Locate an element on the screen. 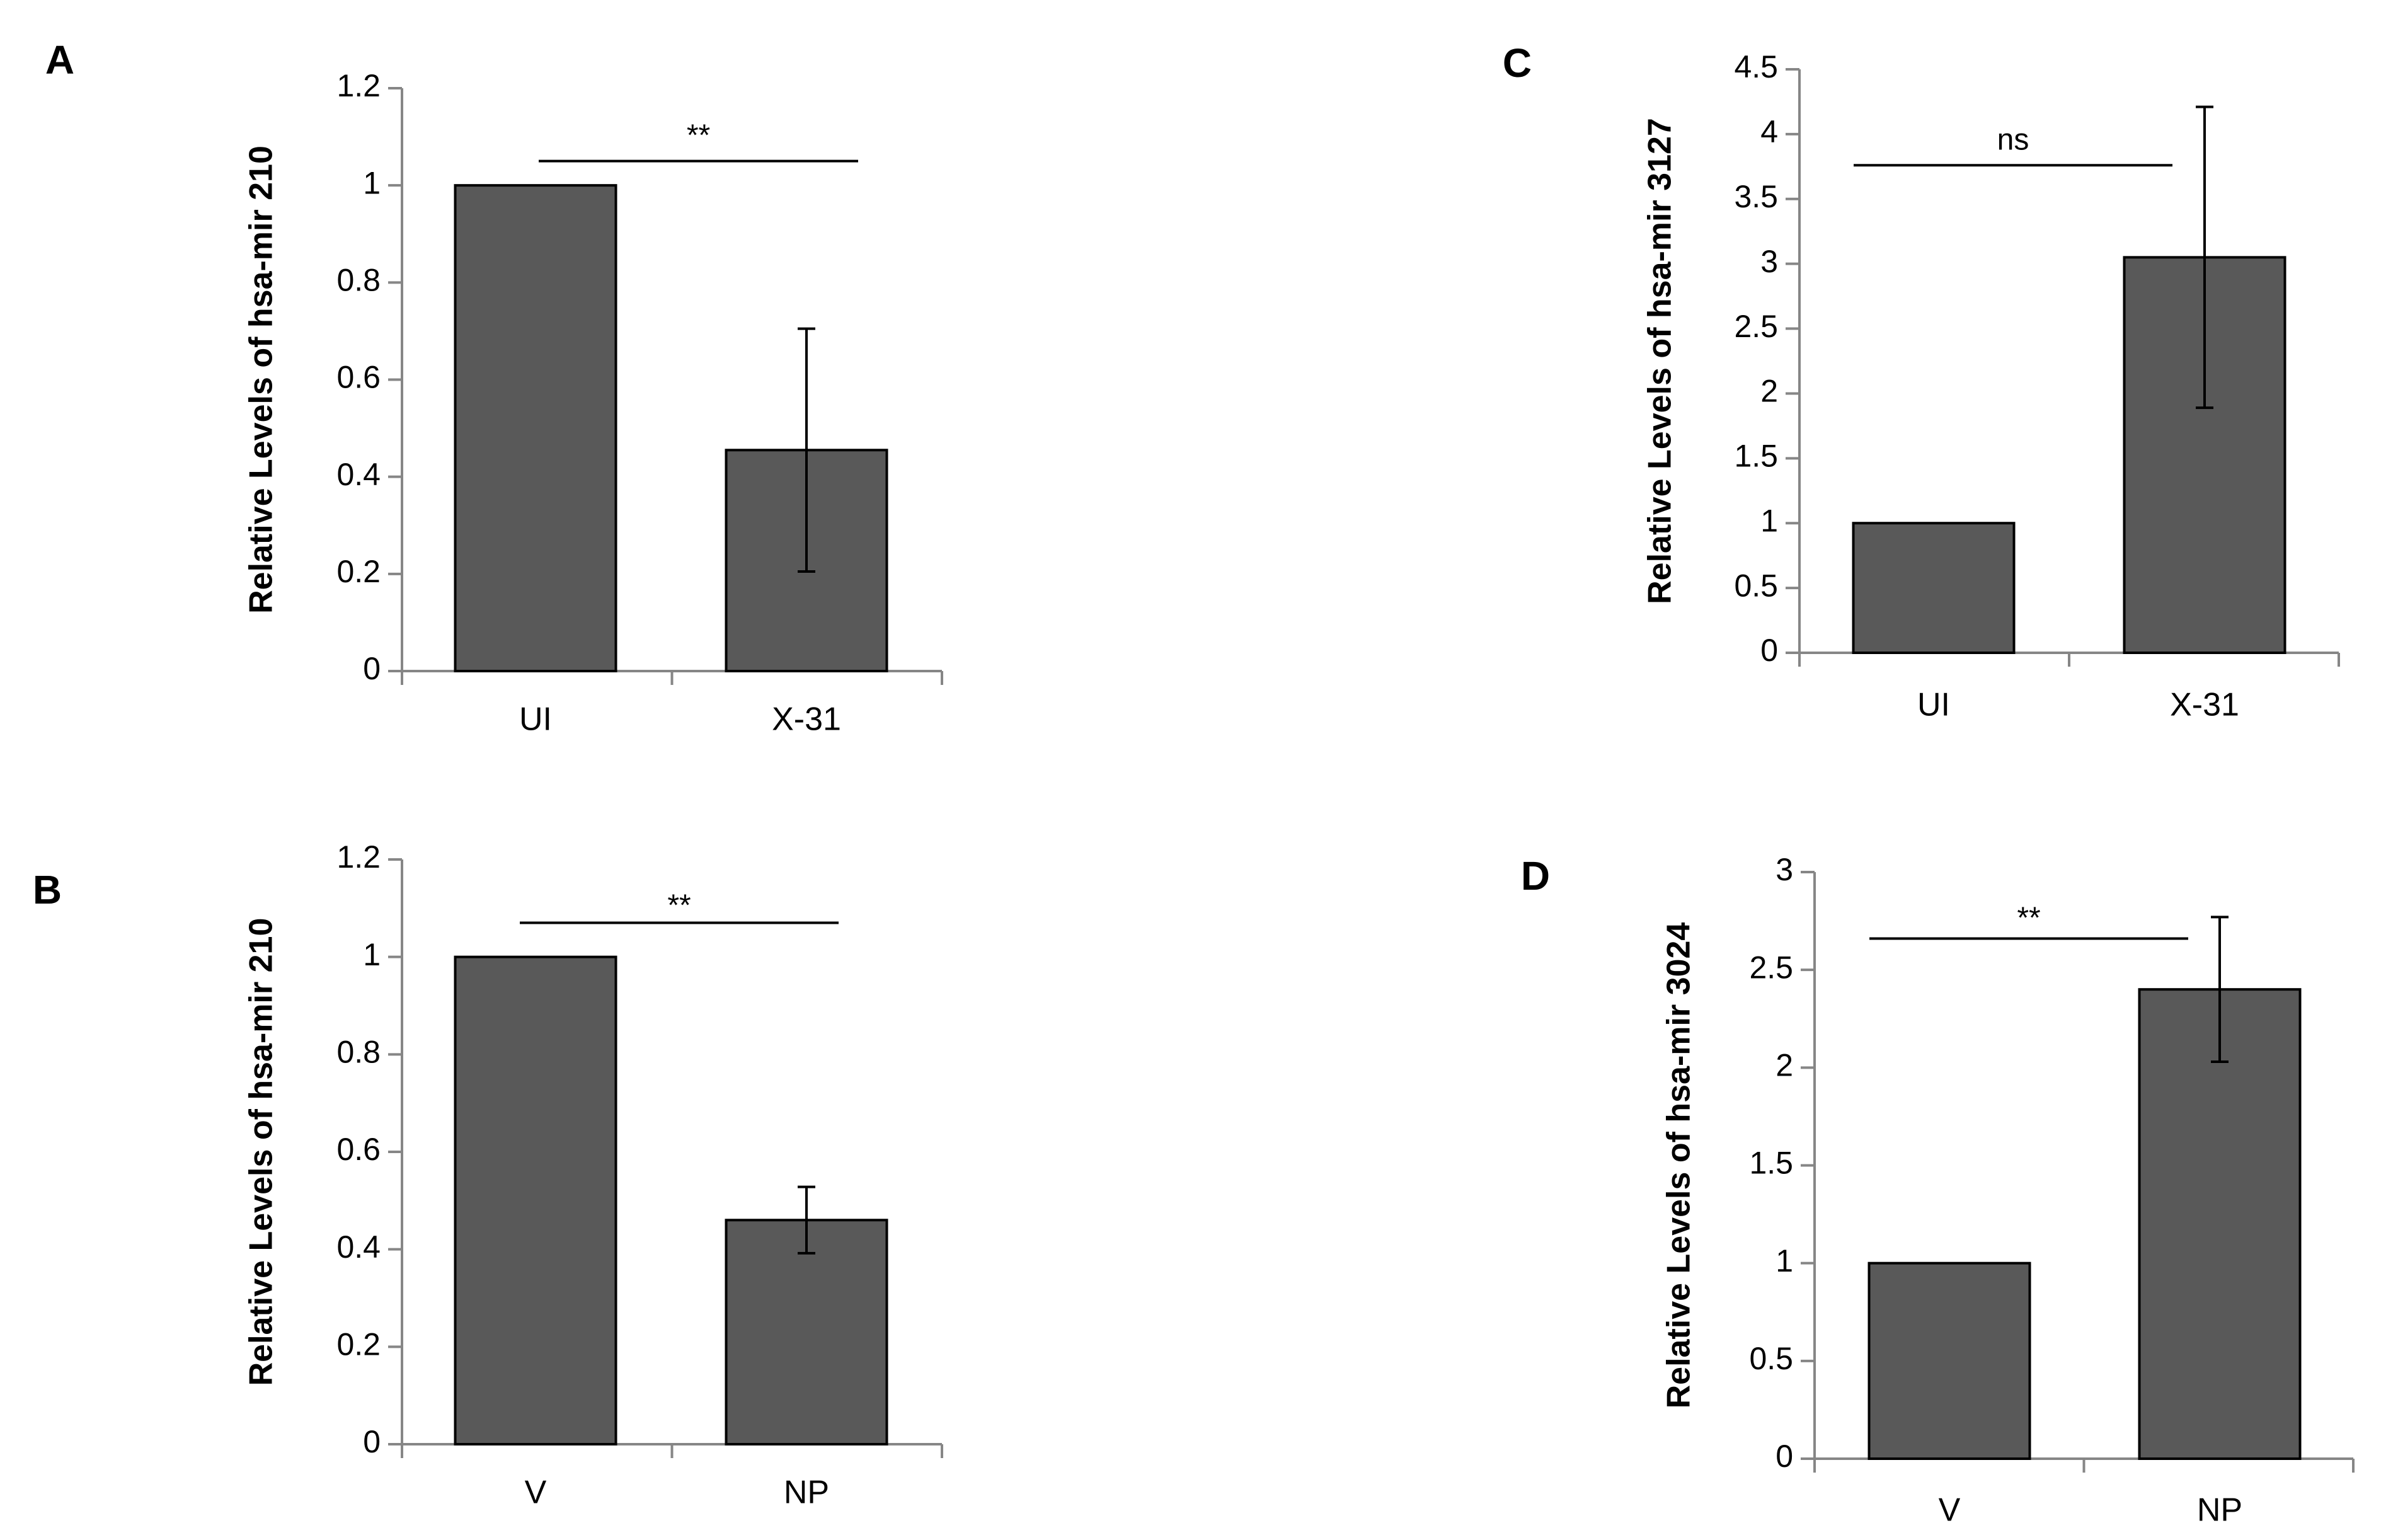 The image size is (2381, 1540). y-axis-title: Relative Levels of hsa-mir 3024 is located at coordinates (1679, 1165).